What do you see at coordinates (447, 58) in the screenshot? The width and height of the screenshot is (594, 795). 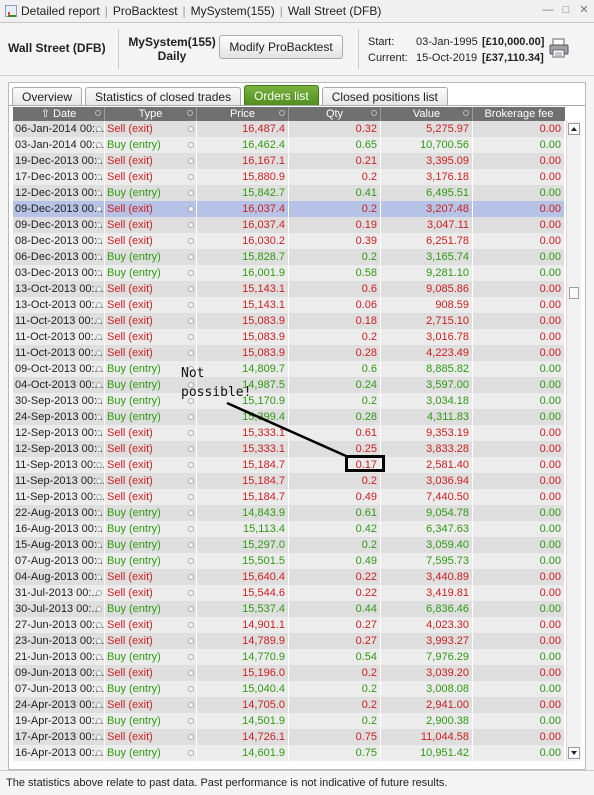 I see `current-date: 15-Oct-2019` at bounding box center [447, 58].